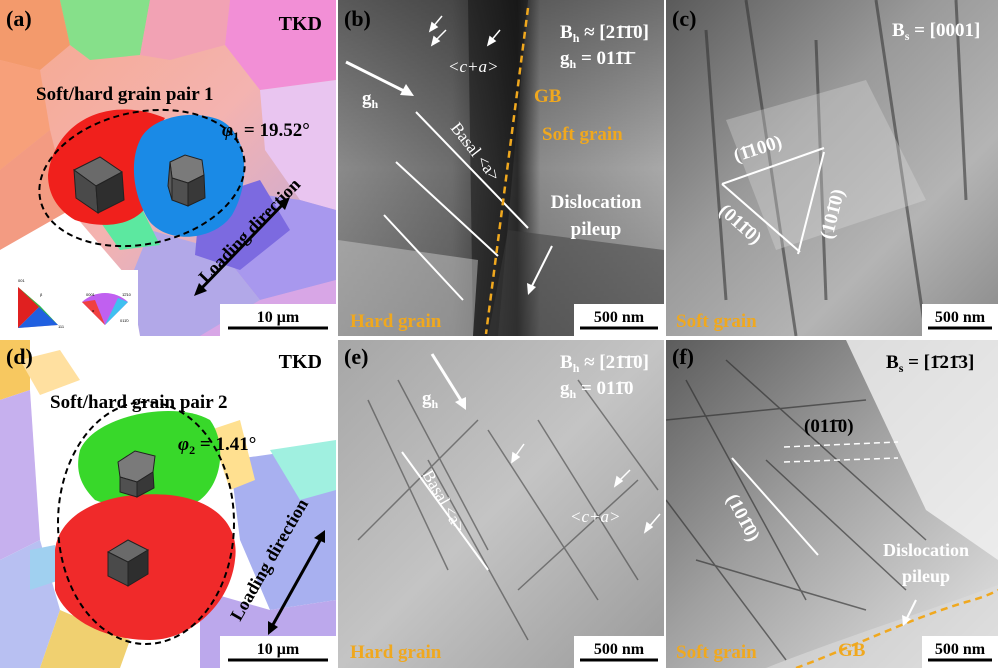 This screenshot has height=668, width=998. Describe the element at coordinates (91, 294) in the screenshot. I see `svg-text: 0001` at that location.